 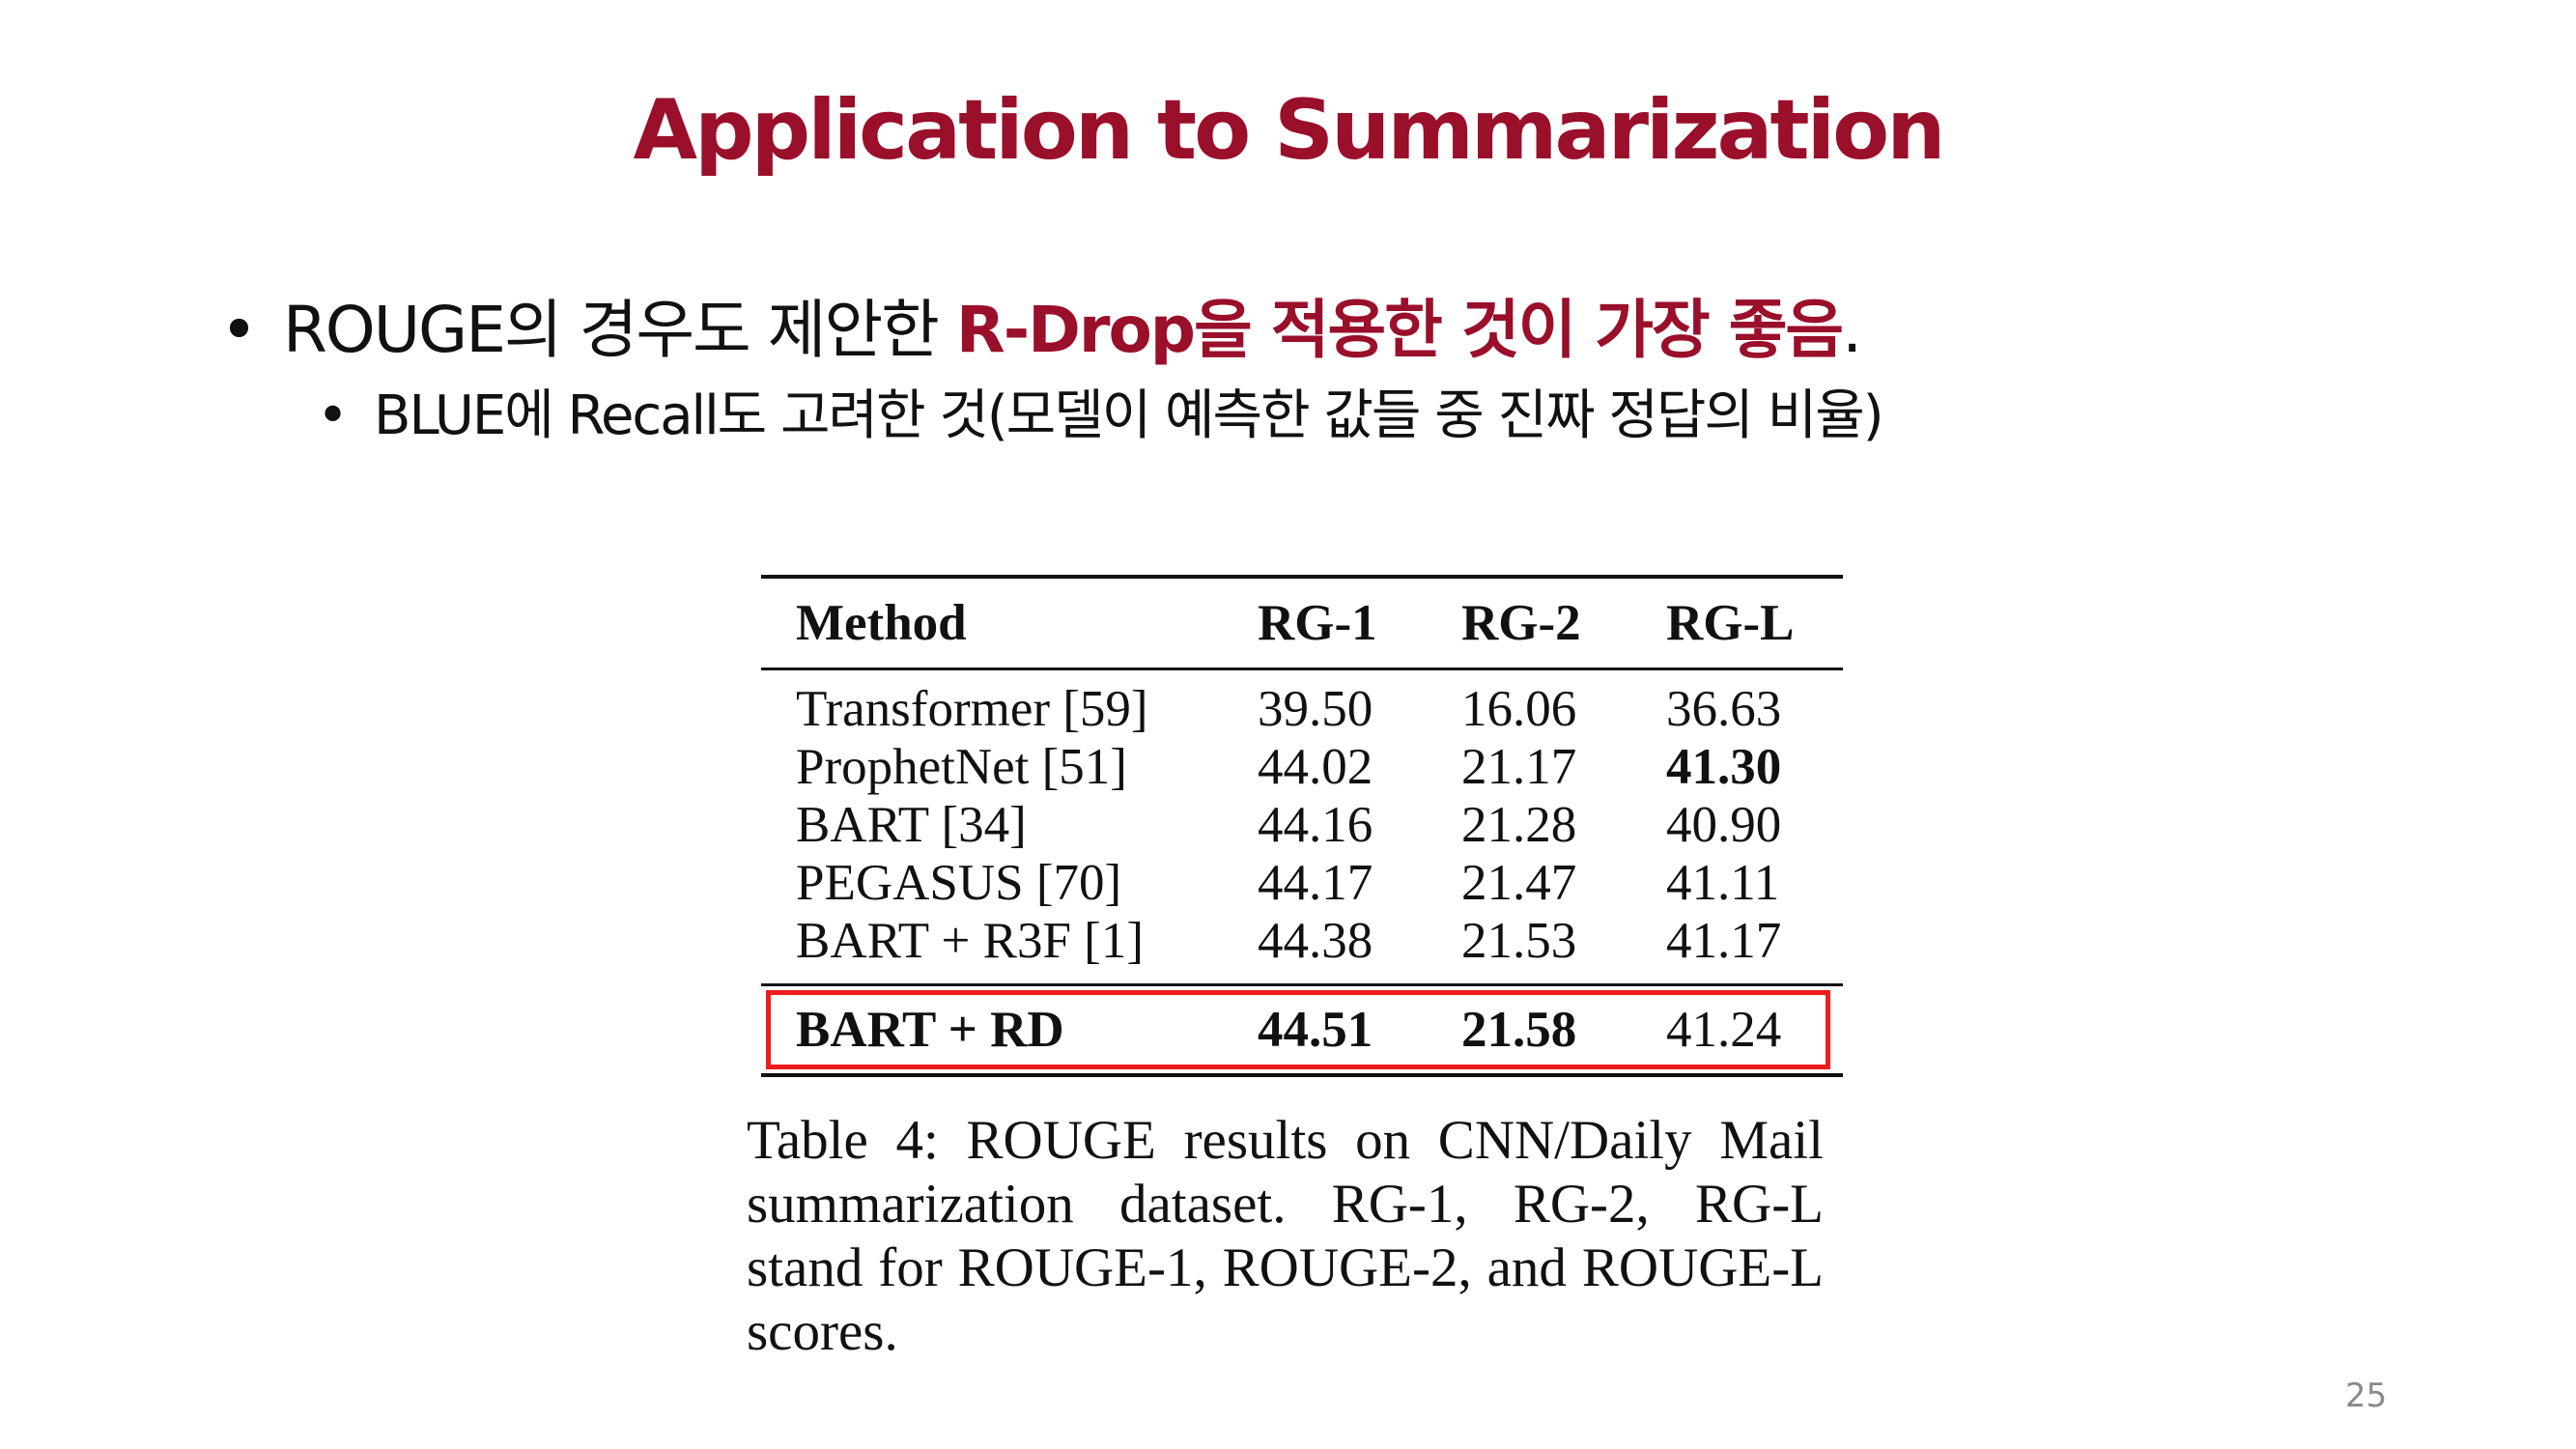 I want to click on header-rgl: RG-L, so click(x=1730, y=623).